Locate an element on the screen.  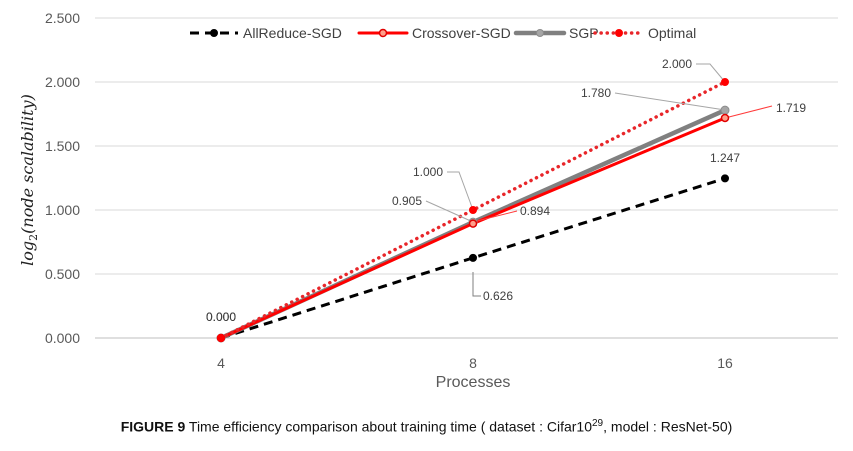
y-tick-label: 2.500 is located at coordinates (62, 18).